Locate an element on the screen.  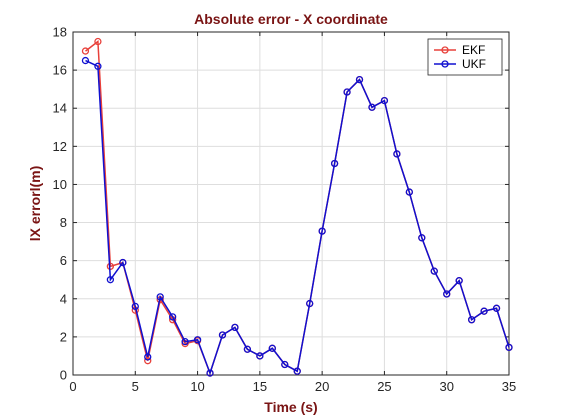
legend-marker-ukf is located at coordinates (445, 64).